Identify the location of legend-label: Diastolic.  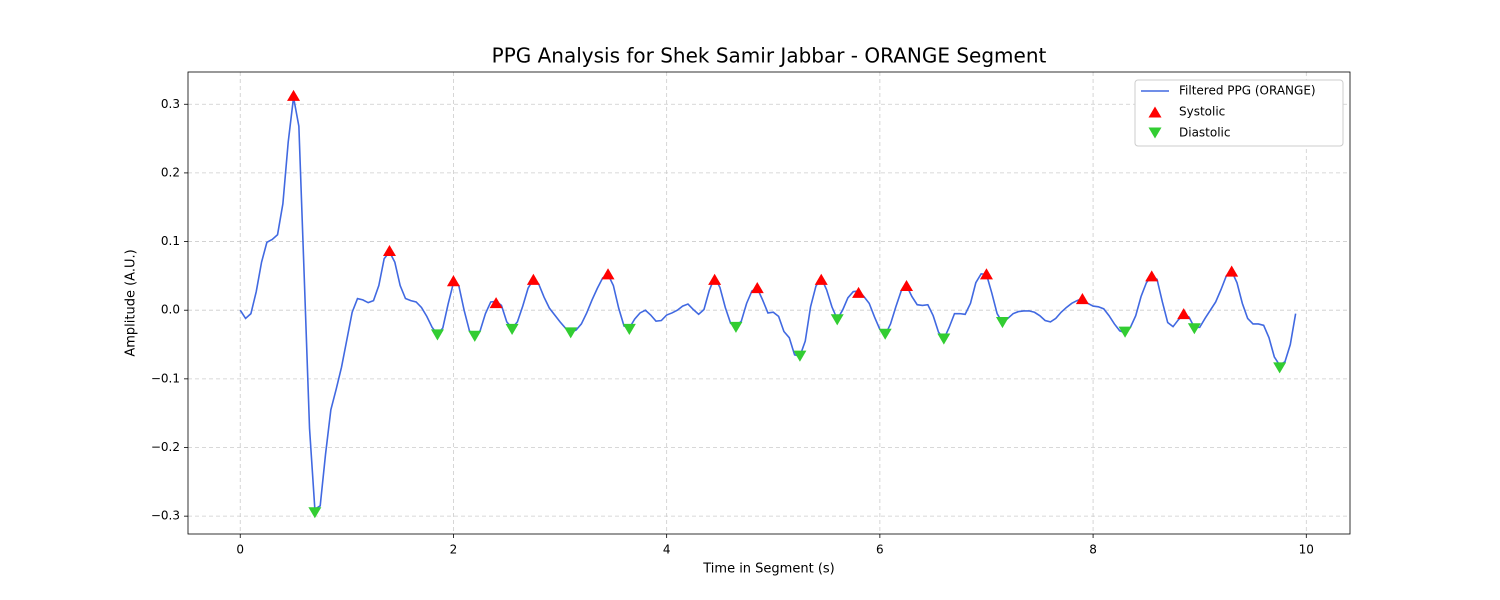
(1205, 133).